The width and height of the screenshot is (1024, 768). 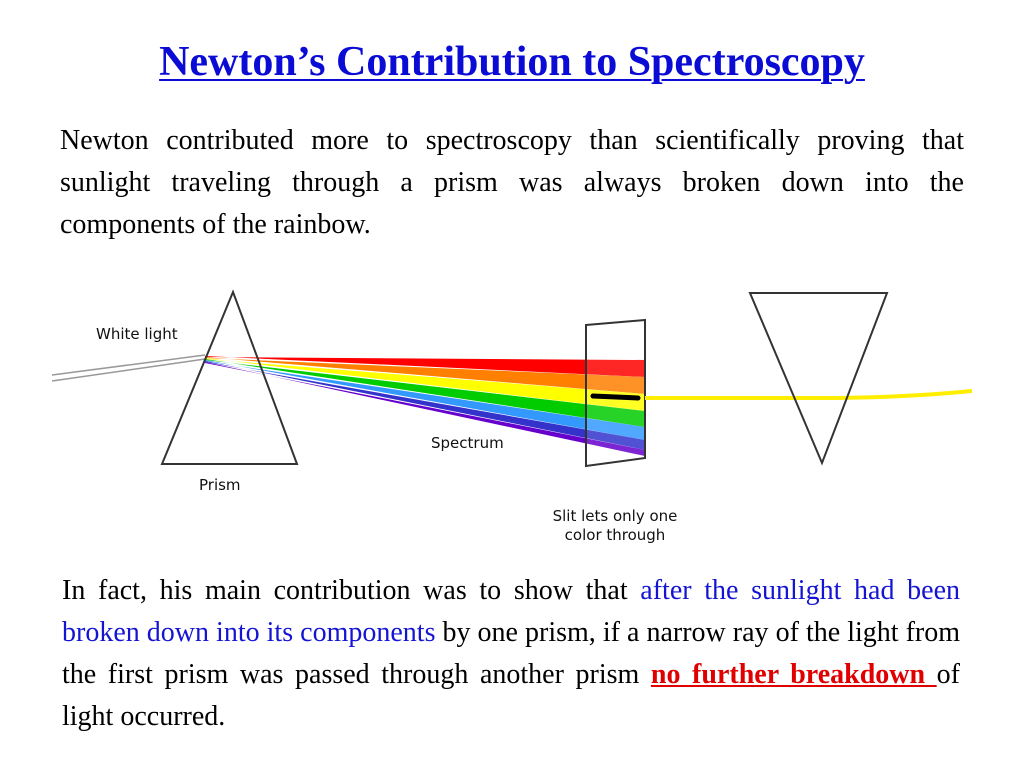 What do you see at coordinates (467, 443) in the screenshot?
I see `spectrum-label: Spectrum` at bounding box center [467, 443].